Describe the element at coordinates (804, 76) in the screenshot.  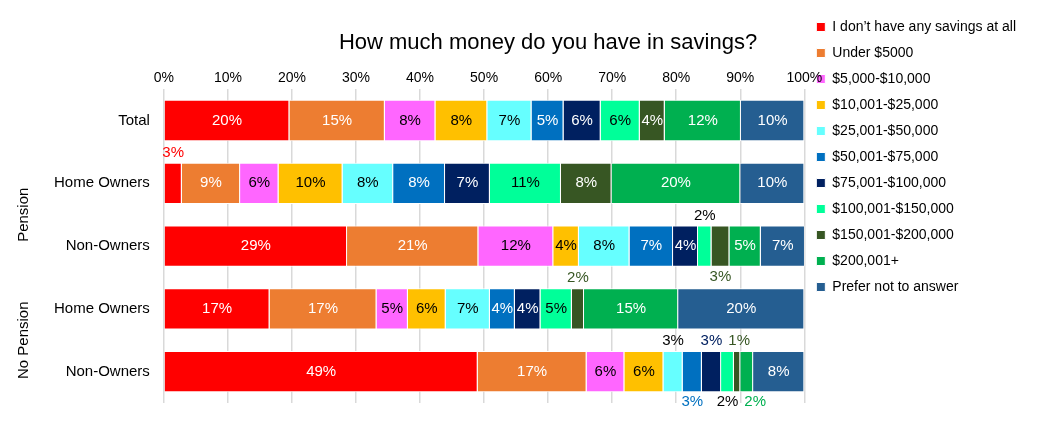
I see `x-tick-label: 100%` at that location.